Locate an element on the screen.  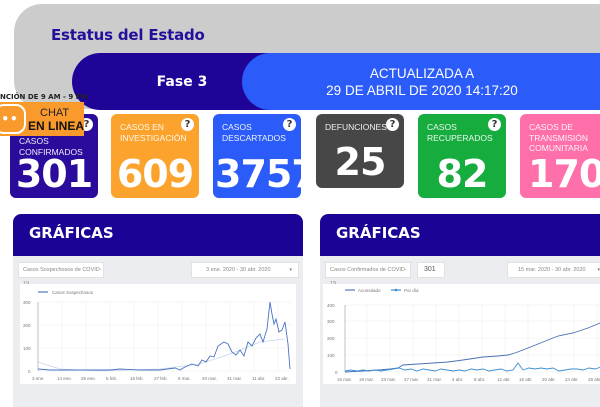
chart-legend: Acumulado Por día is located at coordinates (382, 290).